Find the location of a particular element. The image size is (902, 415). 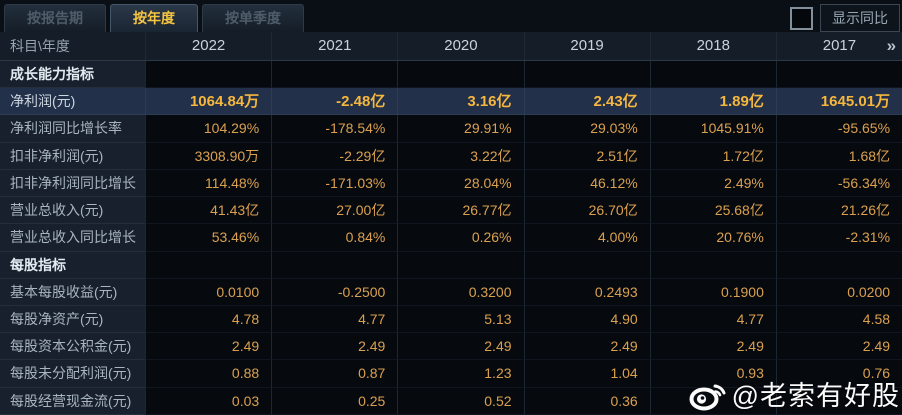

value-cell: 0.88 is located at coordinates (208, 374).